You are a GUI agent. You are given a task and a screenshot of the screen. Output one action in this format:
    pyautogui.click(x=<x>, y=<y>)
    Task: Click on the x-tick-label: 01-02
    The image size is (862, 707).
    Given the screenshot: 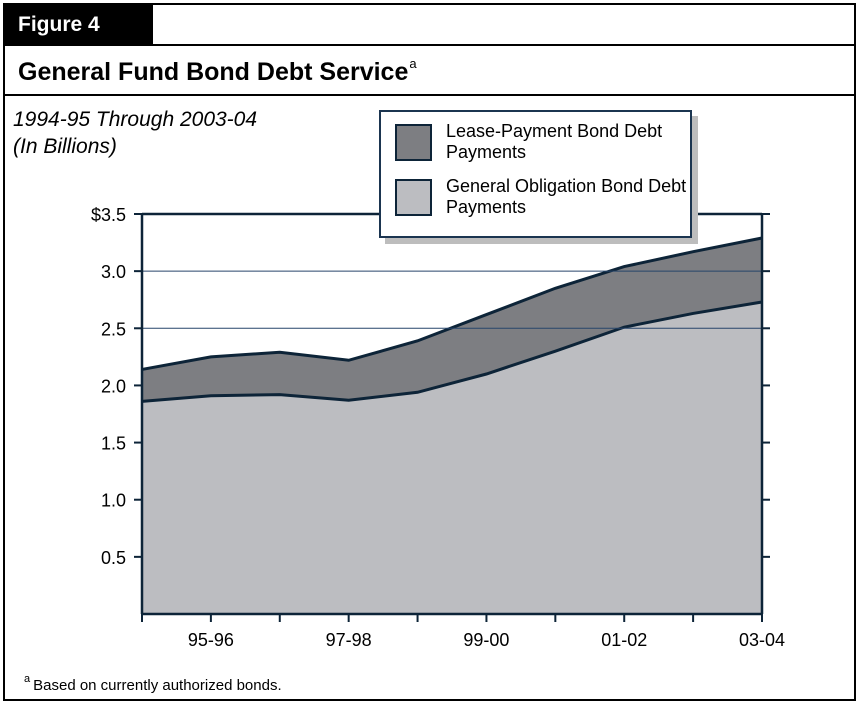 What is the action you would take?
    pyautogui.click(x=624, y=640)
    